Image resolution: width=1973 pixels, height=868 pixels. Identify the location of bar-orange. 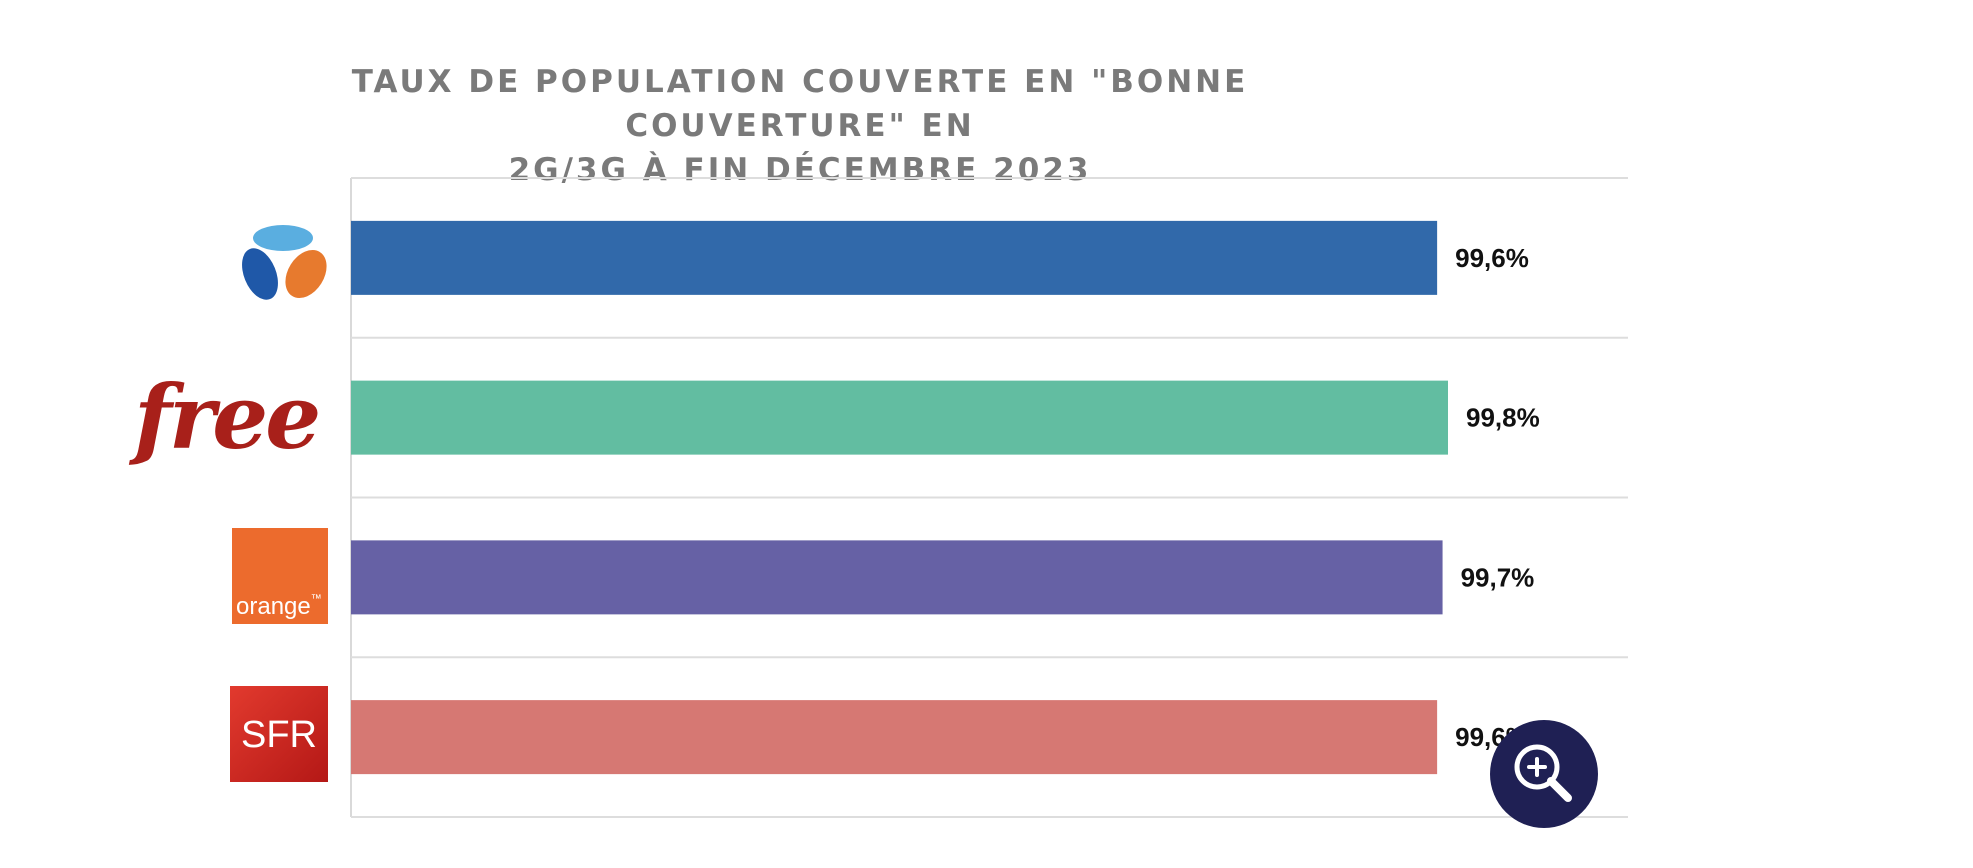
(897, 577).